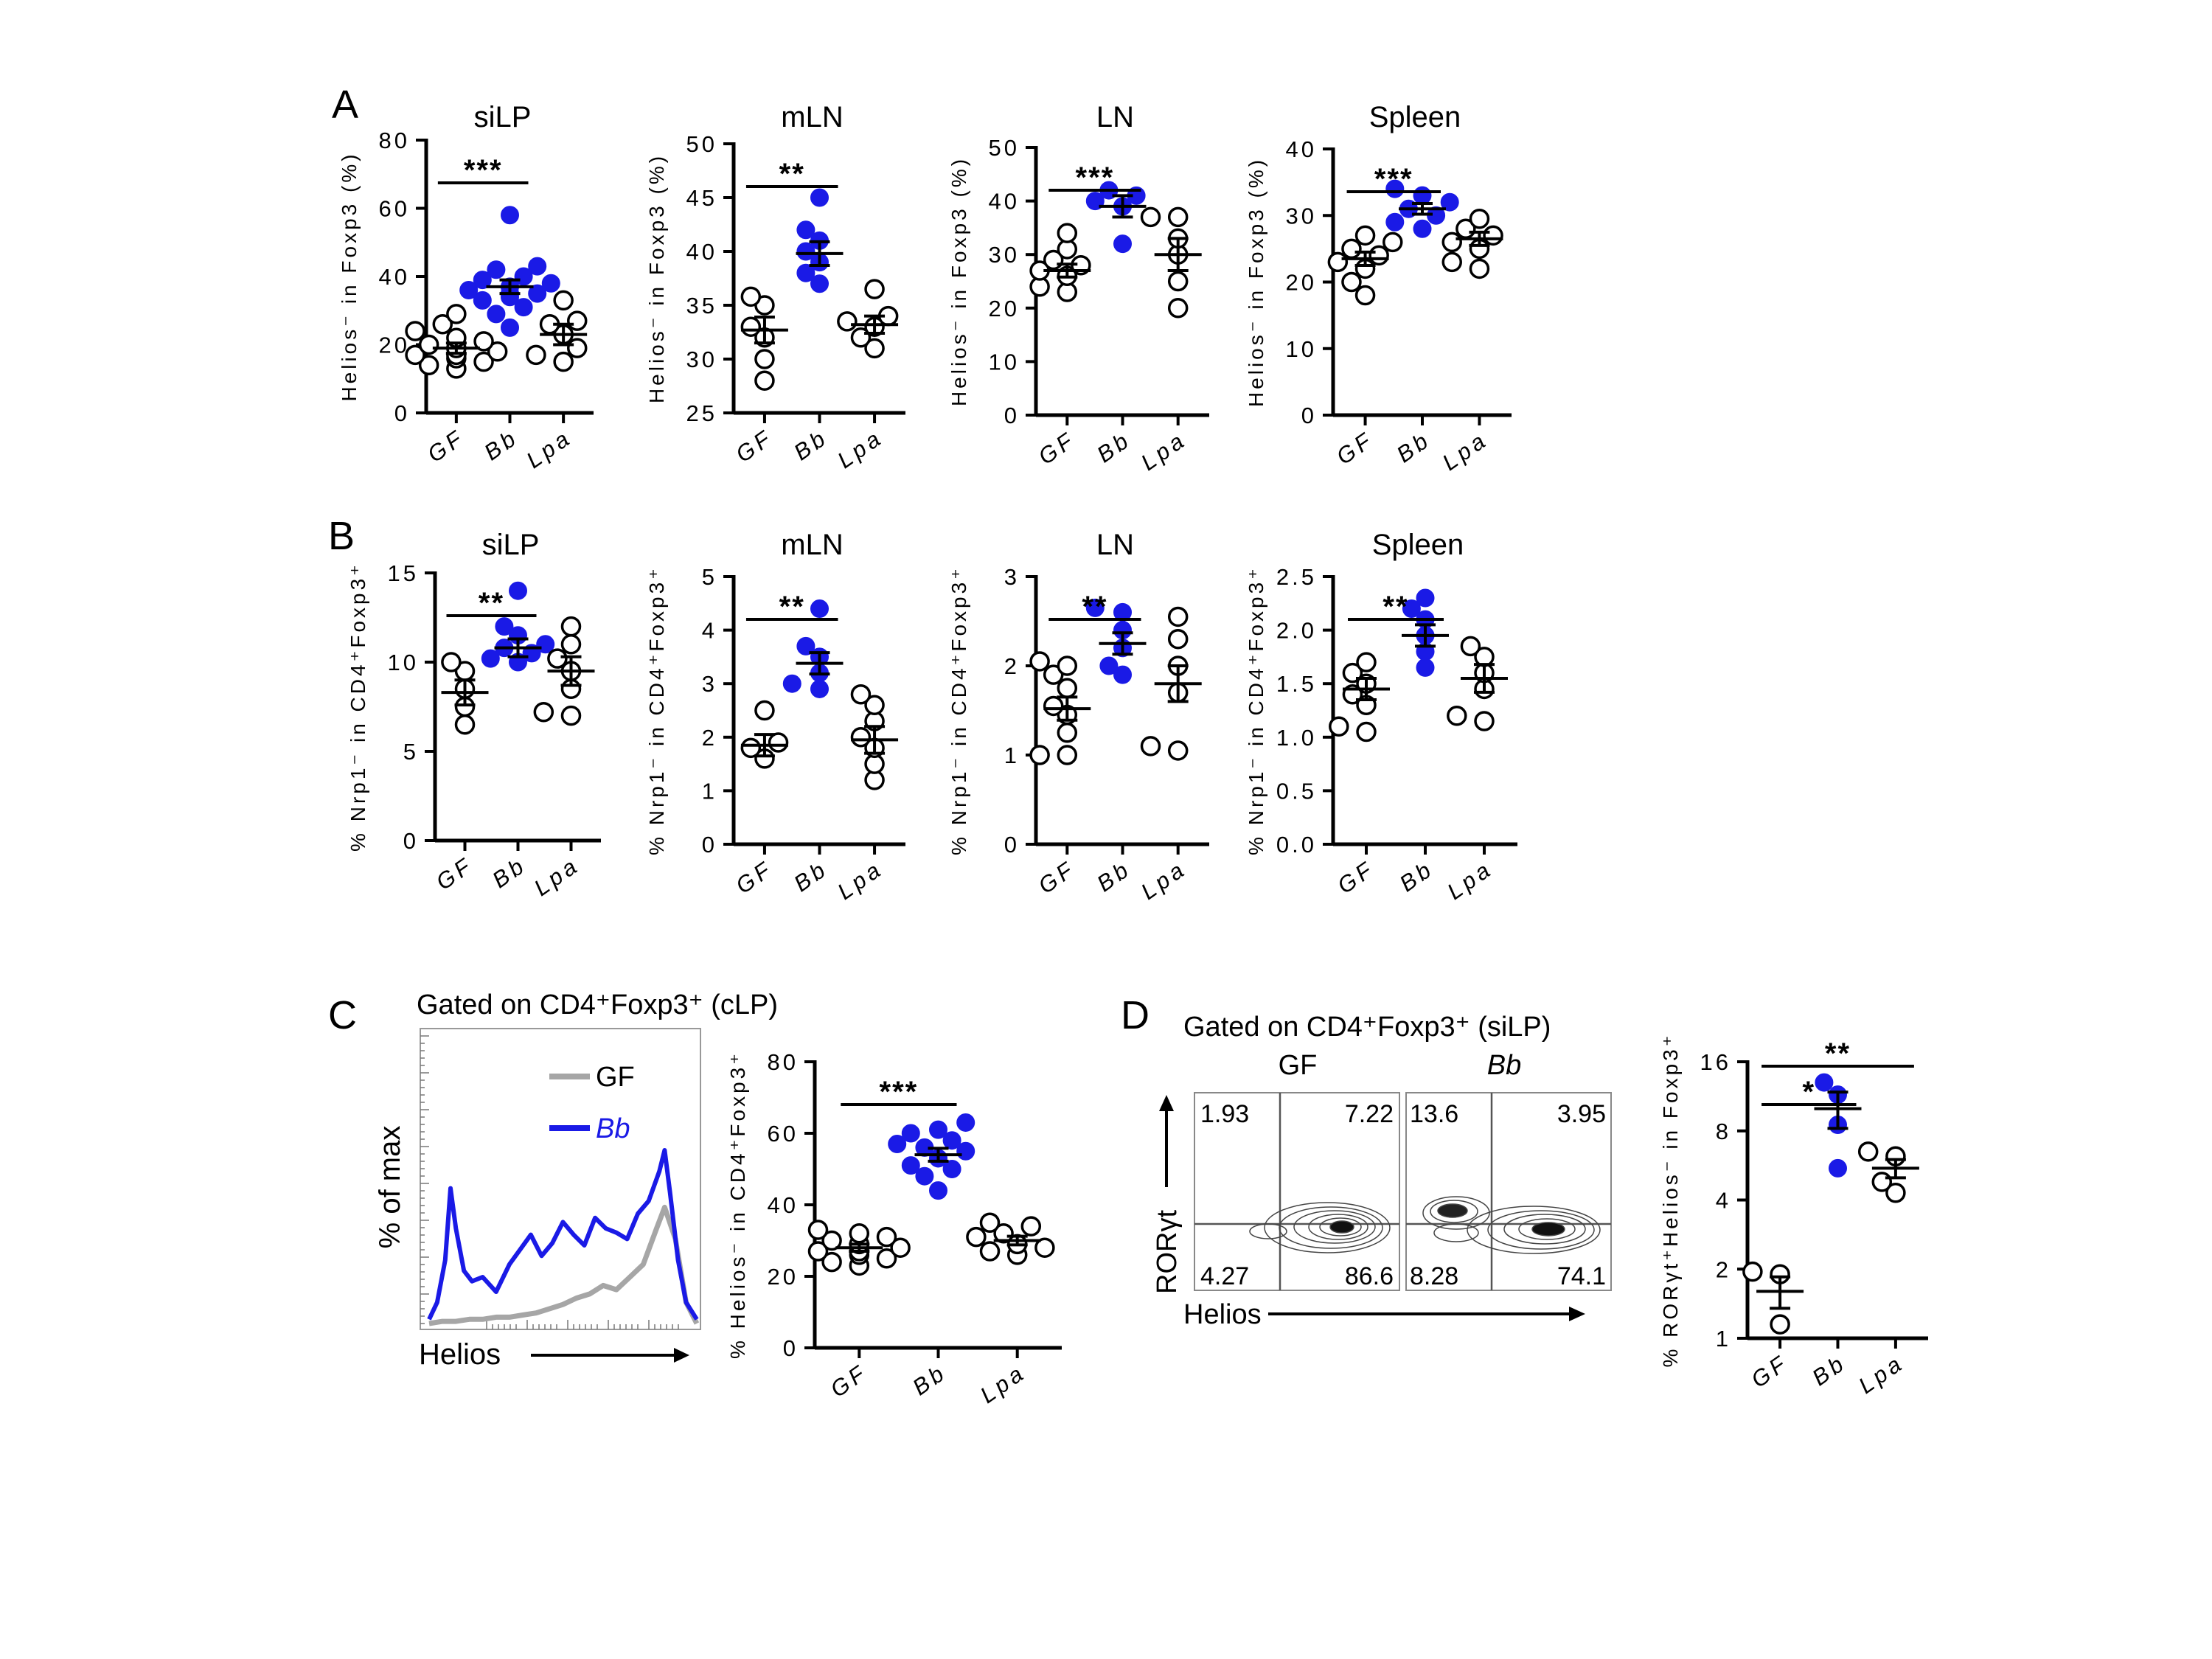  Describe the element at coordinates (656, 710) in the screenshot. I see `y-axis-label: % Nrp1⁻ in CD4⁺Foxp3⁺` at that location.